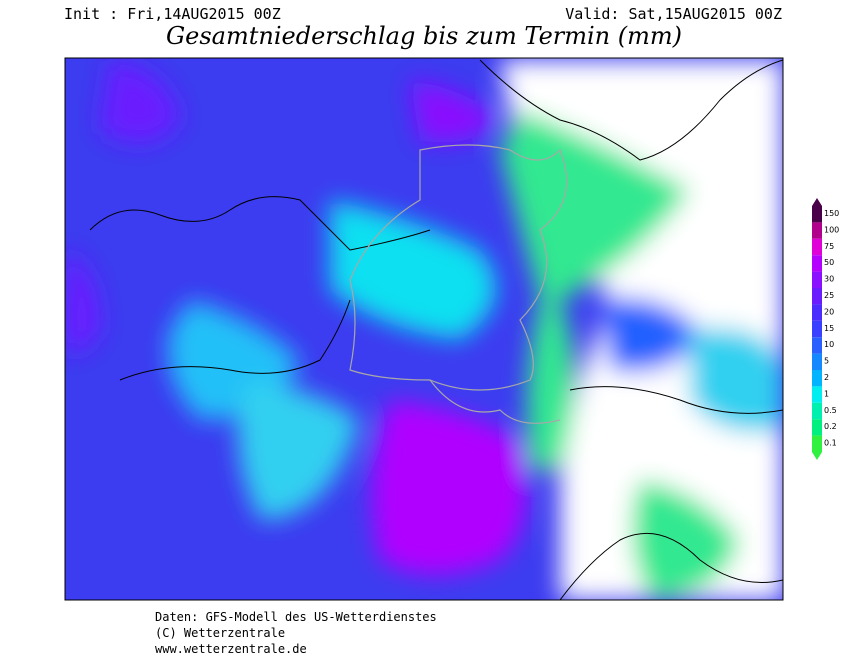 The width and height of the screenshot is (850, 657). Describe the element at coordinates (830, 443) in the screenshot. I see `legend-label: 0.1` at that location.